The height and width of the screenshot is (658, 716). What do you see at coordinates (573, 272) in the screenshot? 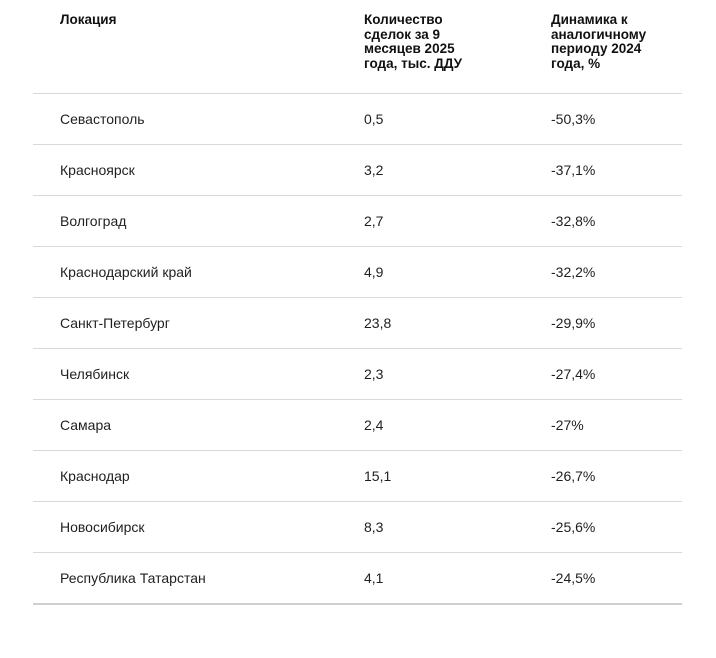
I see `cell-dynamics: -32,2%` at bounding box center [573, 272].